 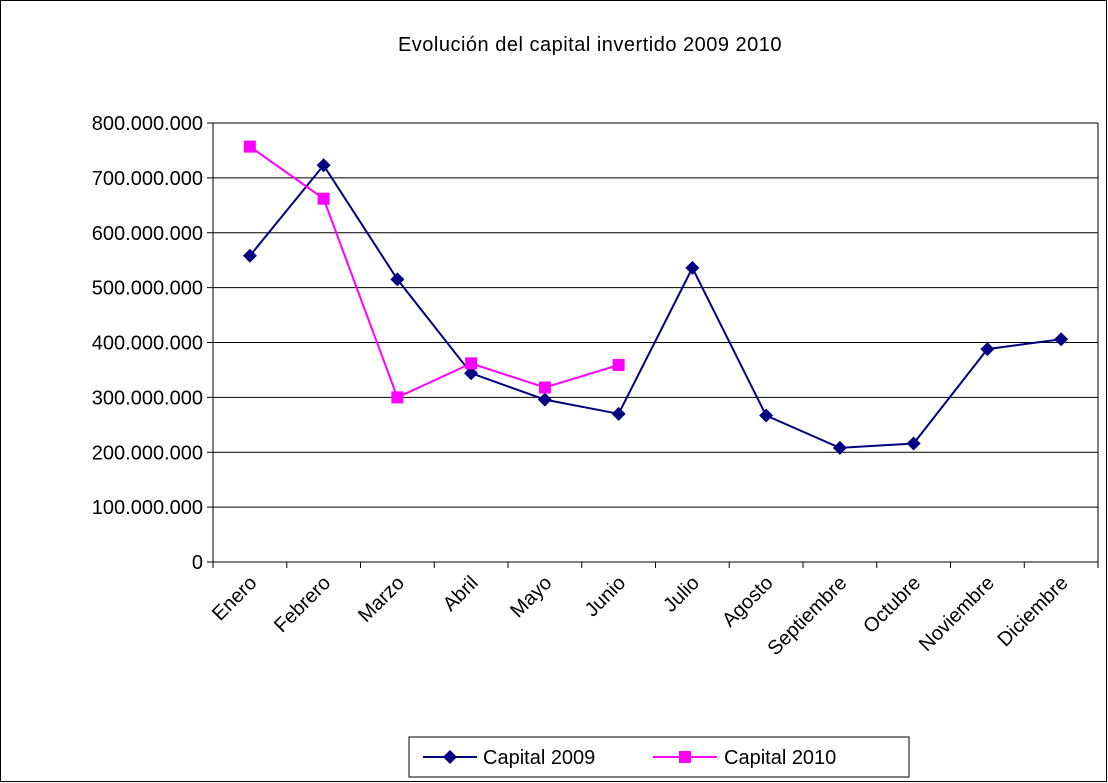 What do you see at coordinates (147, 453) in the screenshot?
I see `y-tick-label: 200.000.000` at bounding box center [147, 453].